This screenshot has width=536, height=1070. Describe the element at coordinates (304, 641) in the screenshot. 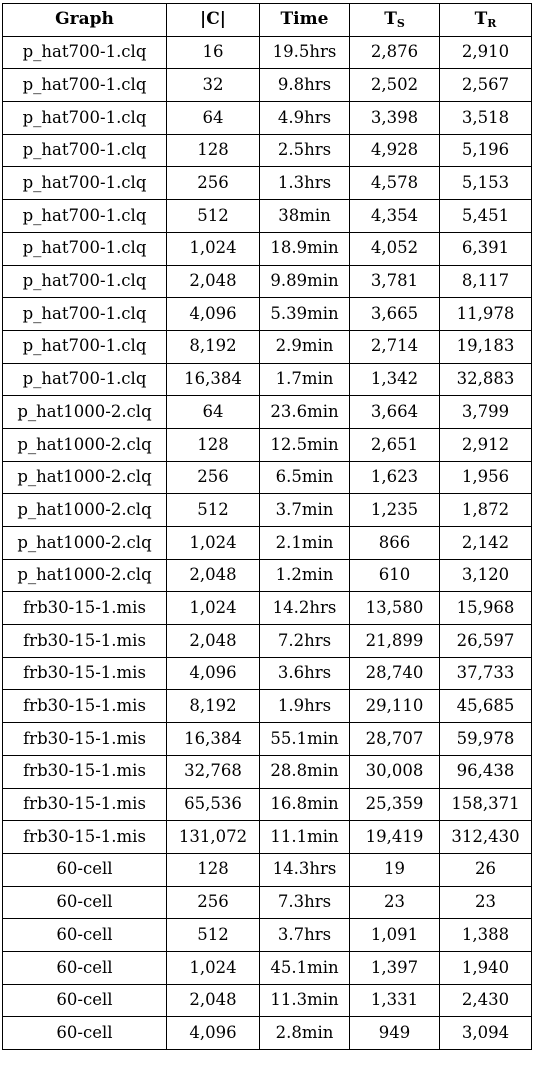

I see `cell-time: 7.2hrs` at that location.